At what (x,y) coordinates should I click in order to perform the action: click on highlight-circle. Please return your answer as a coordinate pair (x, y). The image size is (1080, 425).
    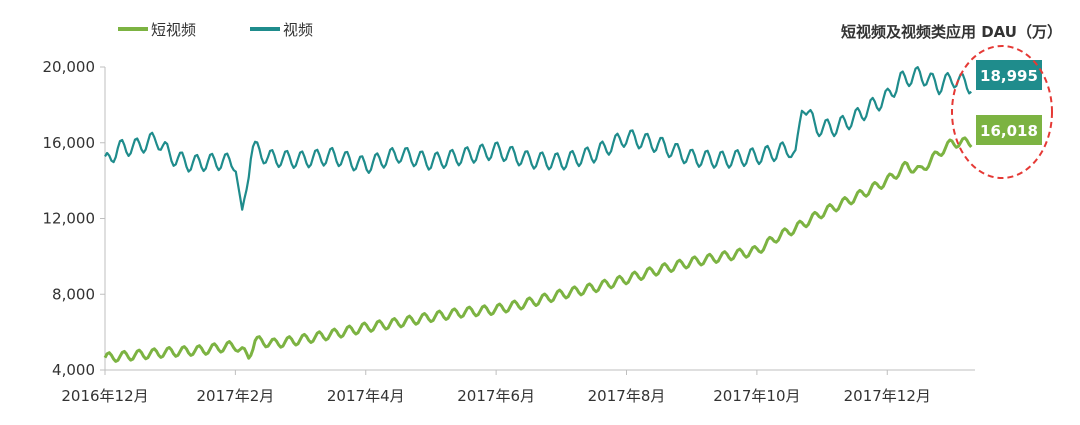
    Looking at the image, I should click on (1002, 112).